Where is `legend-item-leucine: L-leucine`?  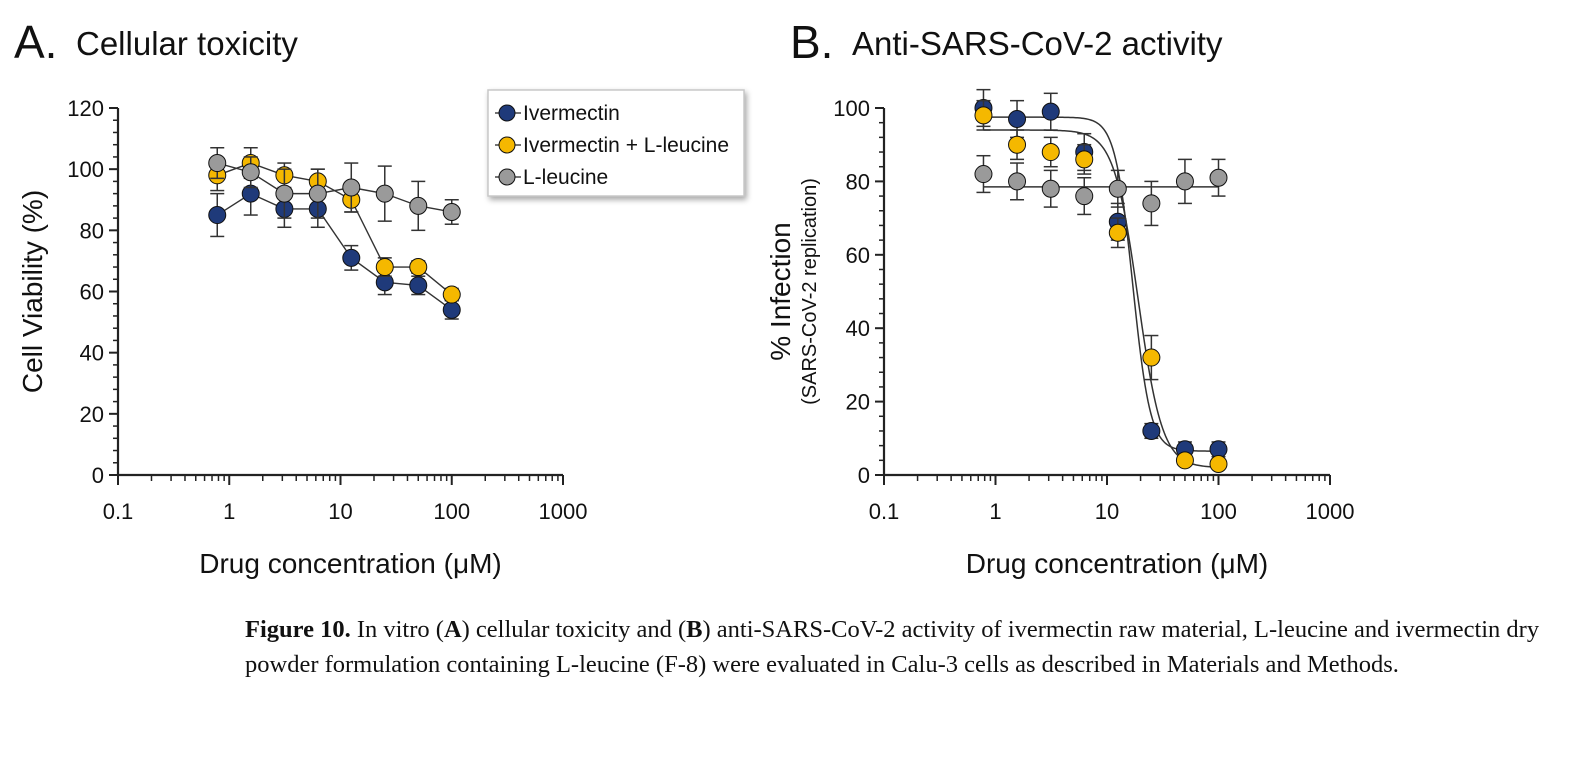 legend-item-leucine: L-leucine is located at coordinates (551, 177).